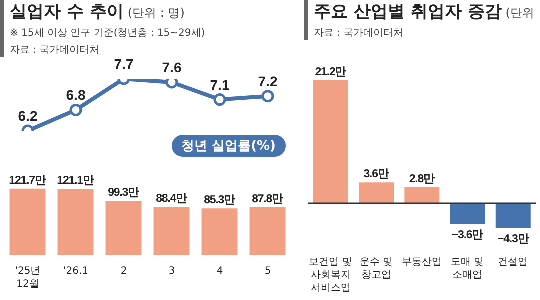 This screenshot has width=540, height=300. What do you see at coordinates (520, 13) in the screenshot?
I see `chart-subtitle: (단위` at bounding box center [520, 13].